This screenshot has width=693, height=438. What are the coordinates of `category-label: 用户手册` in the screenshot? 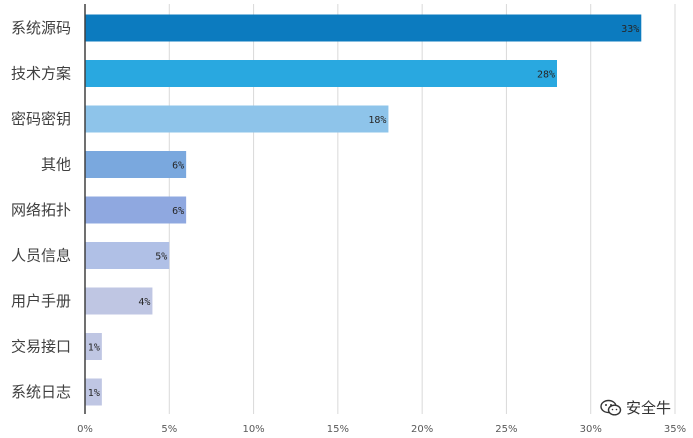 It's located at (41, 301).